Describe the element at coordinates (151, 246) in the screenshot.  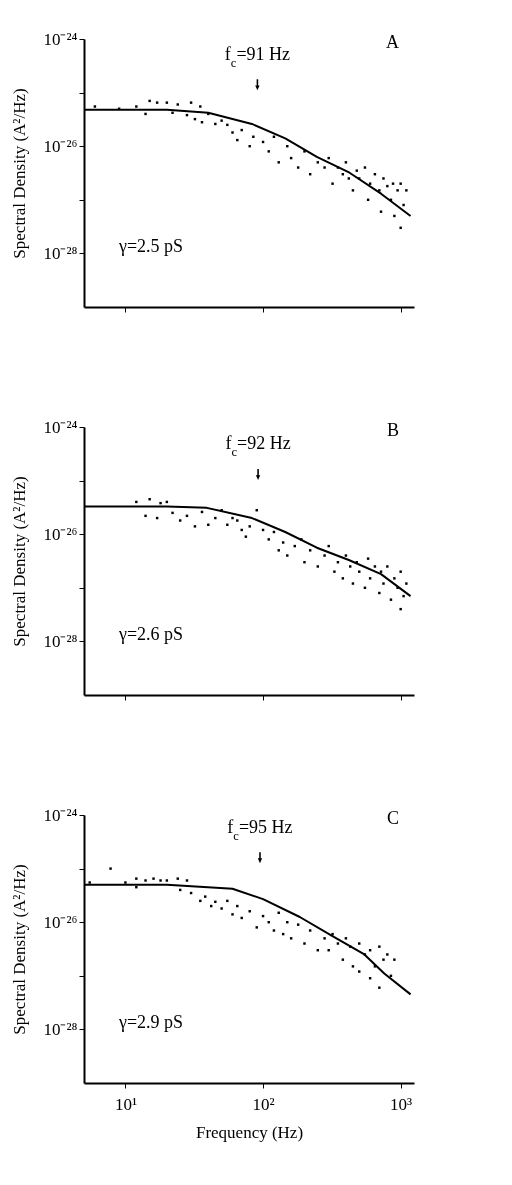
I see `annotation: γ=2.5 pS` at that location.